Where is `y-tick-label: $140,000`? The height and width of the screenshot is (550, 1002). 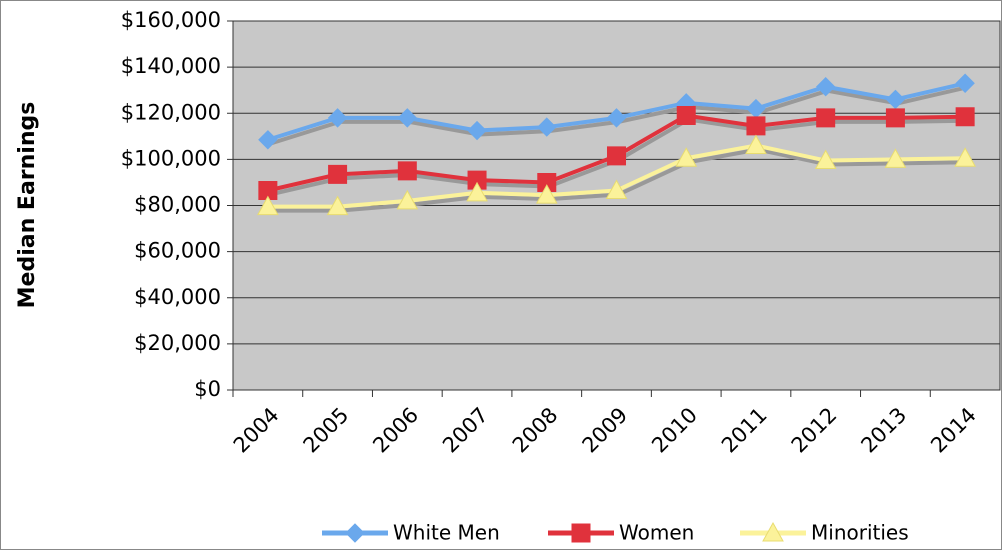 y-tick-label: $140,000 is located at coordinates (171, 66).